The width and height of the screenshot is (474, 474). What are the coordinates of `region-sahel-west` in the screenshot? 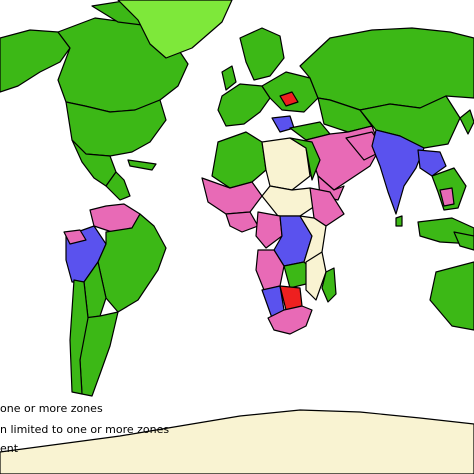 It's located at (232, 196).